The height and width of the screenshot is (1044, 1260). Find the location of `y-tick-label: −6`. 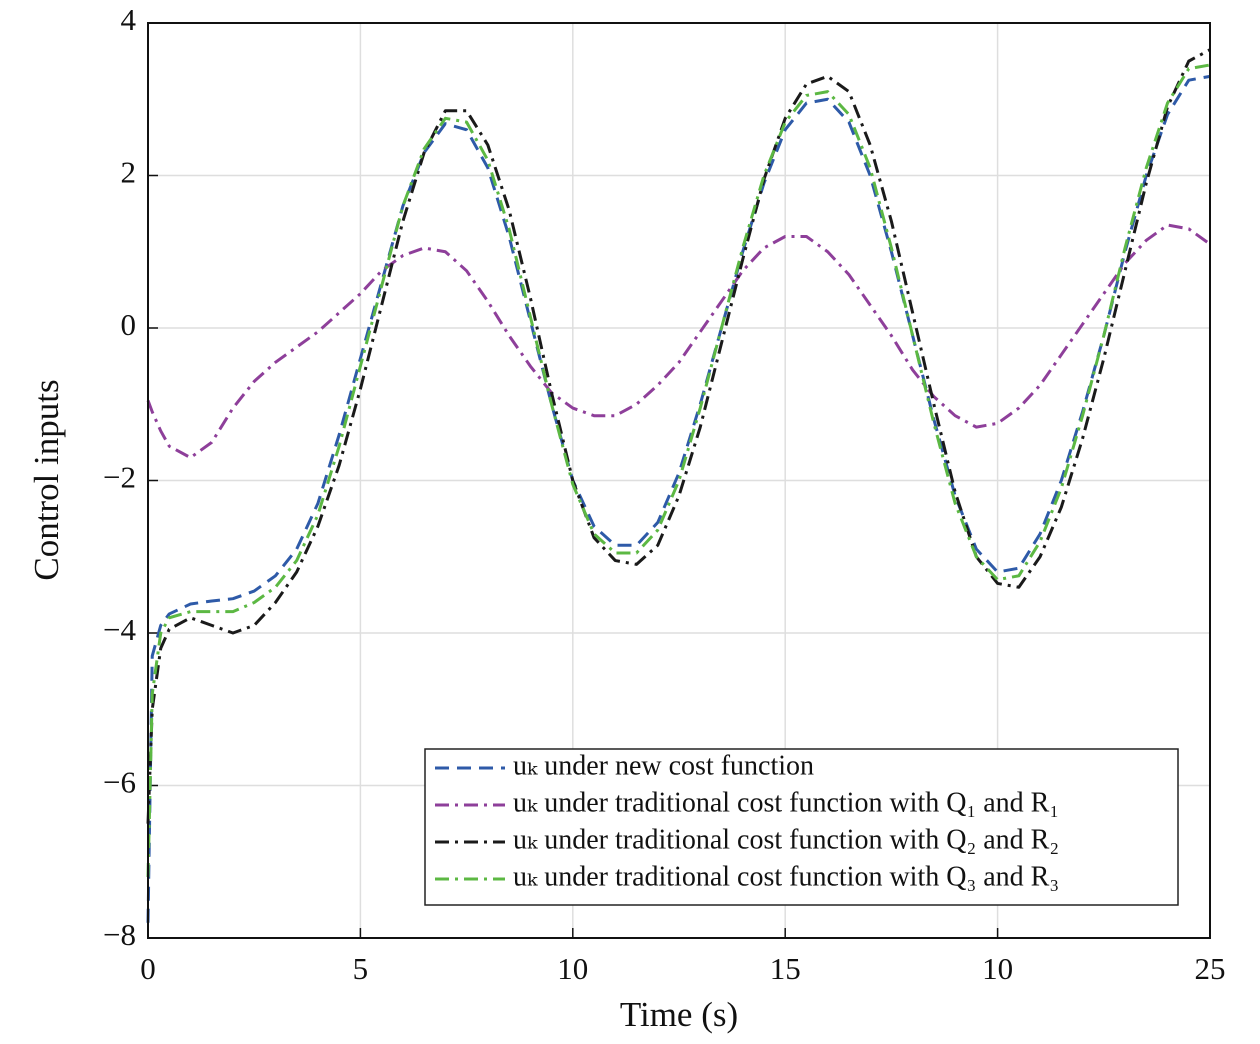

y-tick-label: −6 is located at coordinates (119, 782).